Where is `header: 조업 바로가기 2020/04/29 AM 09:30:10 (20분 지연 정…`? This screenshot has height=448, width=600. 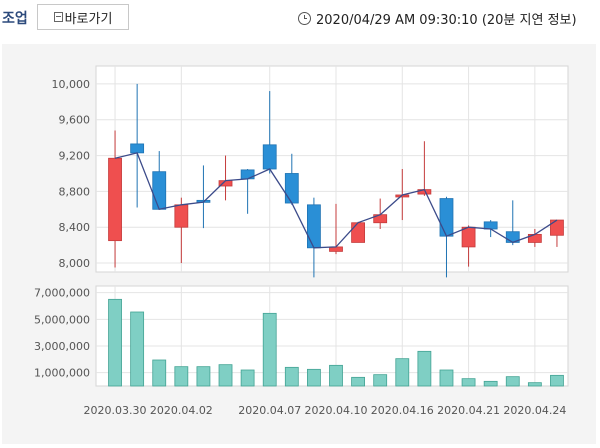
header: 조업 바로가기 2020/04/29 AM 09:30:10 (20분 지연 정… is located at coordinates (300, 19).